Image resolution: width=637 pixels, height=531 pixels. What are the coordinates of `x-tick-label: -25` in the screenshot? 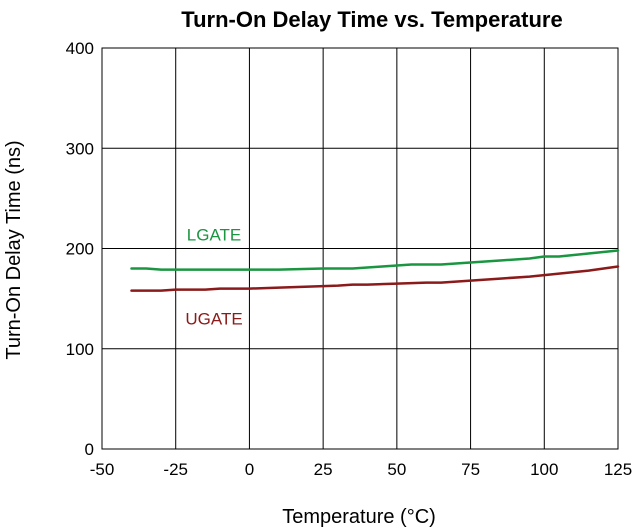 It's located at (175, 469).